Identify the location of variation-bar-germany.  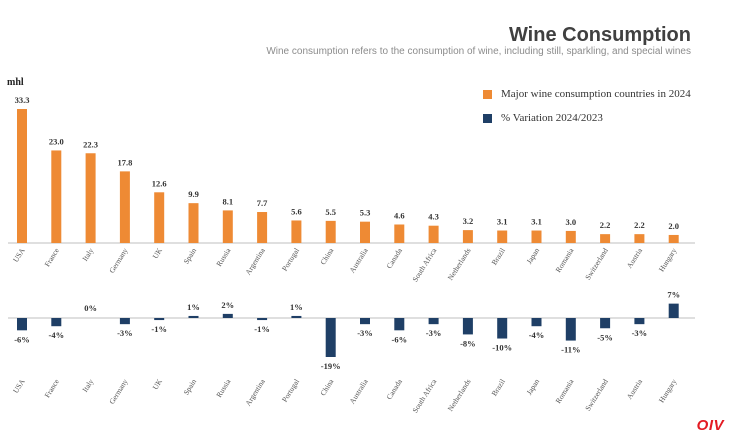
(124, 321).